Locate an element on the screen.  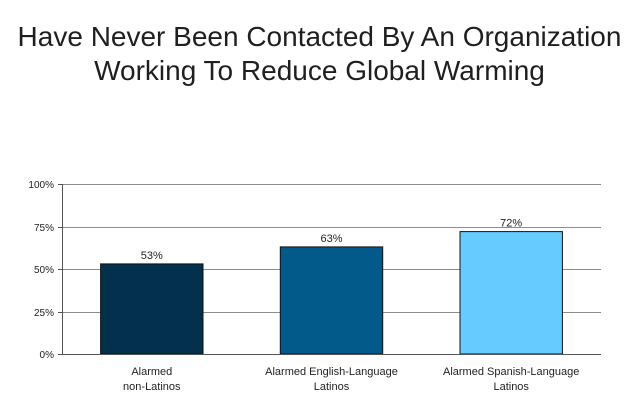
x-tick-label: Alarmed Spanish-Language is located at coordinates (511, 372).